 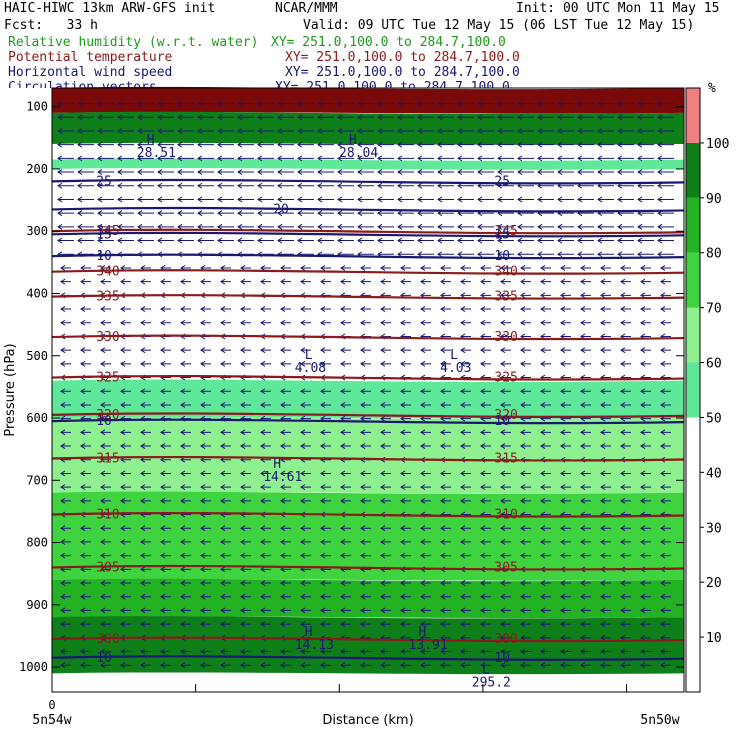 I want to click on theta-contour-label-2-1: 335, so click(x=505, y=297).